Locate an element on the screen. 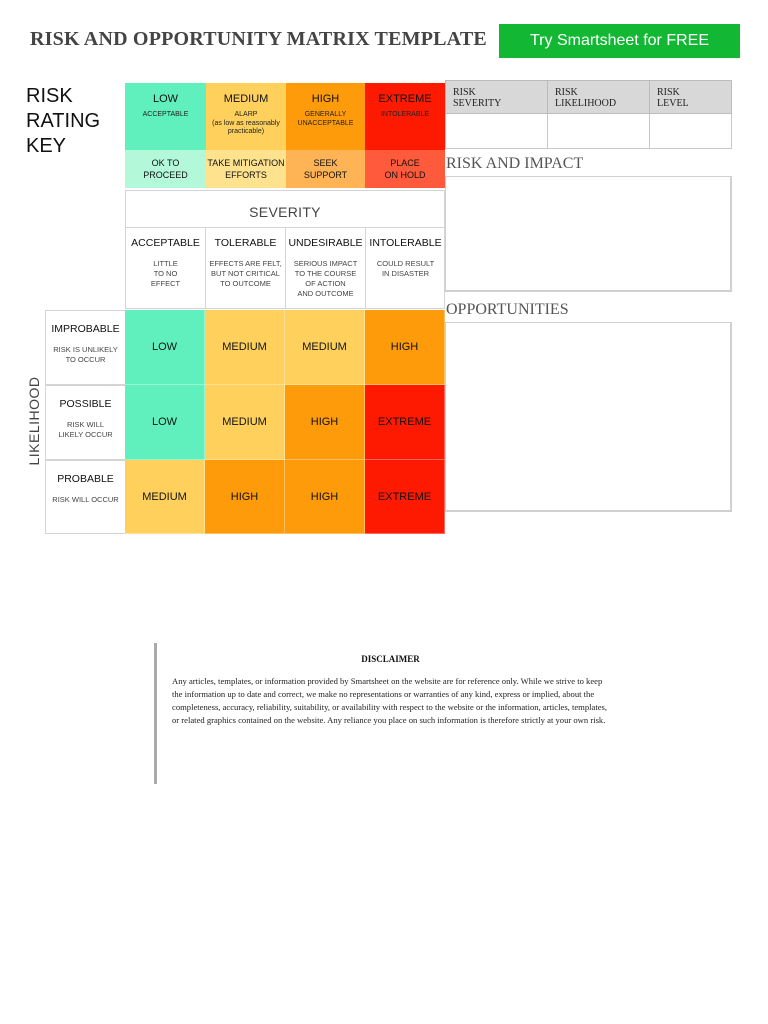 The image size is (768, 1024). opportunities-heading: OPPORTUNITIES is located at coordinates (507, 309).